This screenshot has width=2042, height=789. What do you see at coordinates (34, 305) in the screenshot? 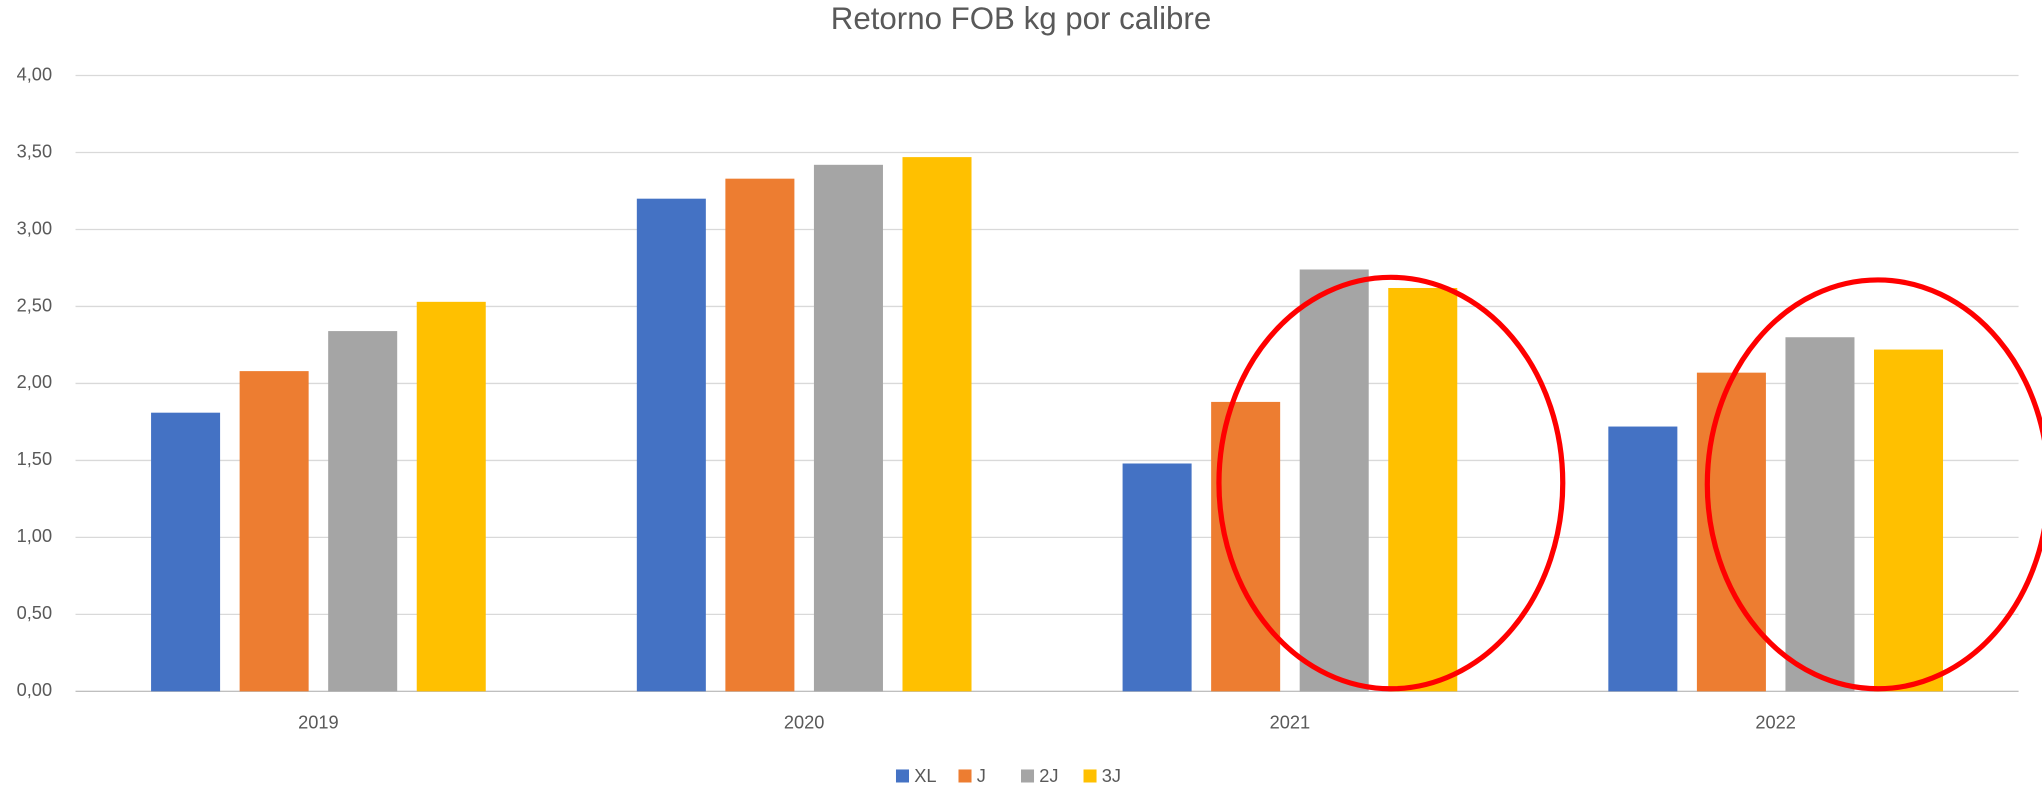
I see `y-tick-label: 2,50` at bounding box center [34, 305].